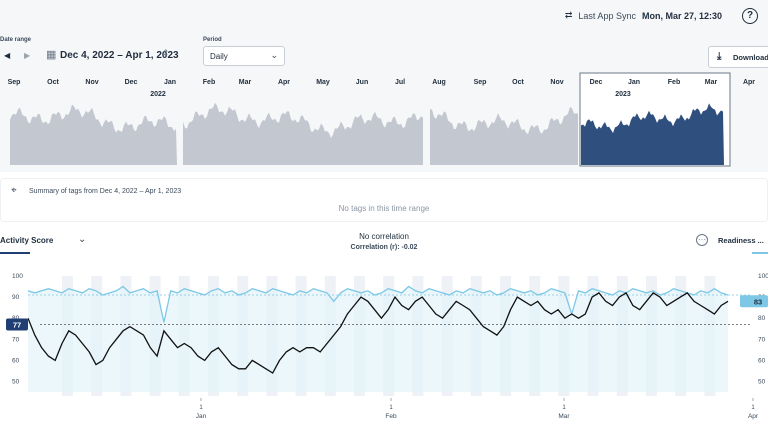  What do you see at coordinates (384, 208) in the screenshot?
I see `tags-empty-message: No tags in this time range` at bounding box center [384, 208].